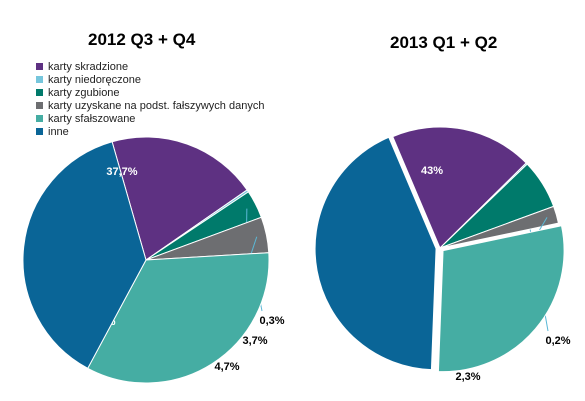  I want to click on legend-label: inne, so click(58, 131).